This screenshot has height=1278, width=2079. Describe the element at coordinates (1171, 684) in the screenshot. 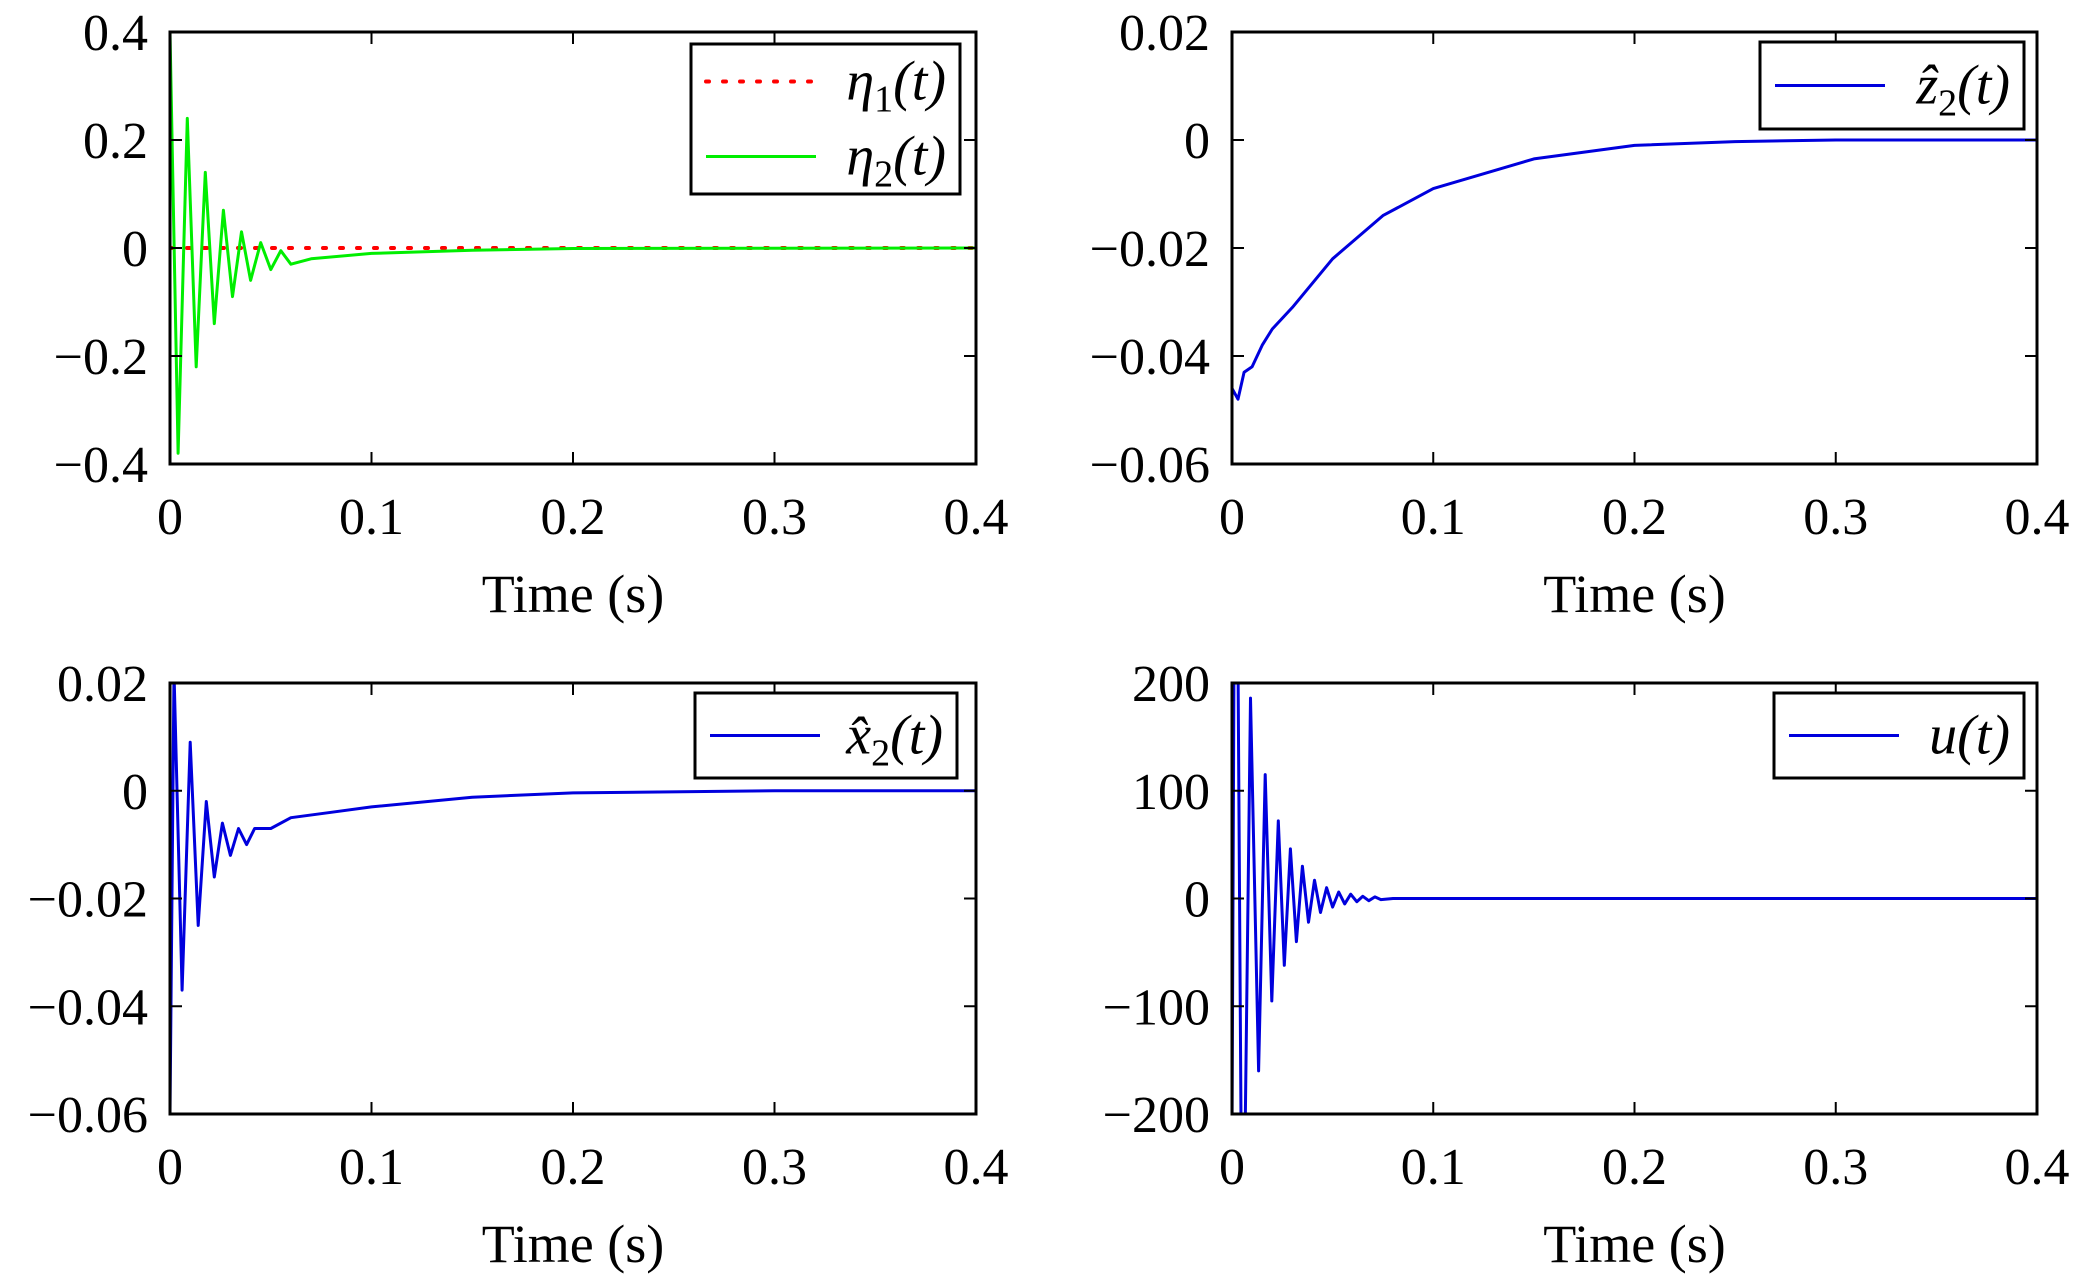

I see `y-tick-label: 200` at that location.